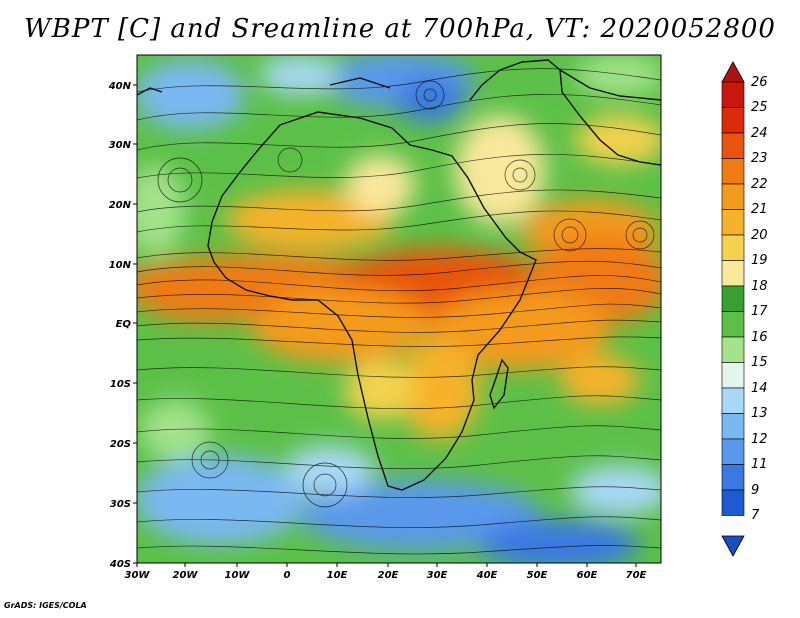 This screenshot has height=618, width=800. I want to click on colorbar-label: 22, so click(759, 184).